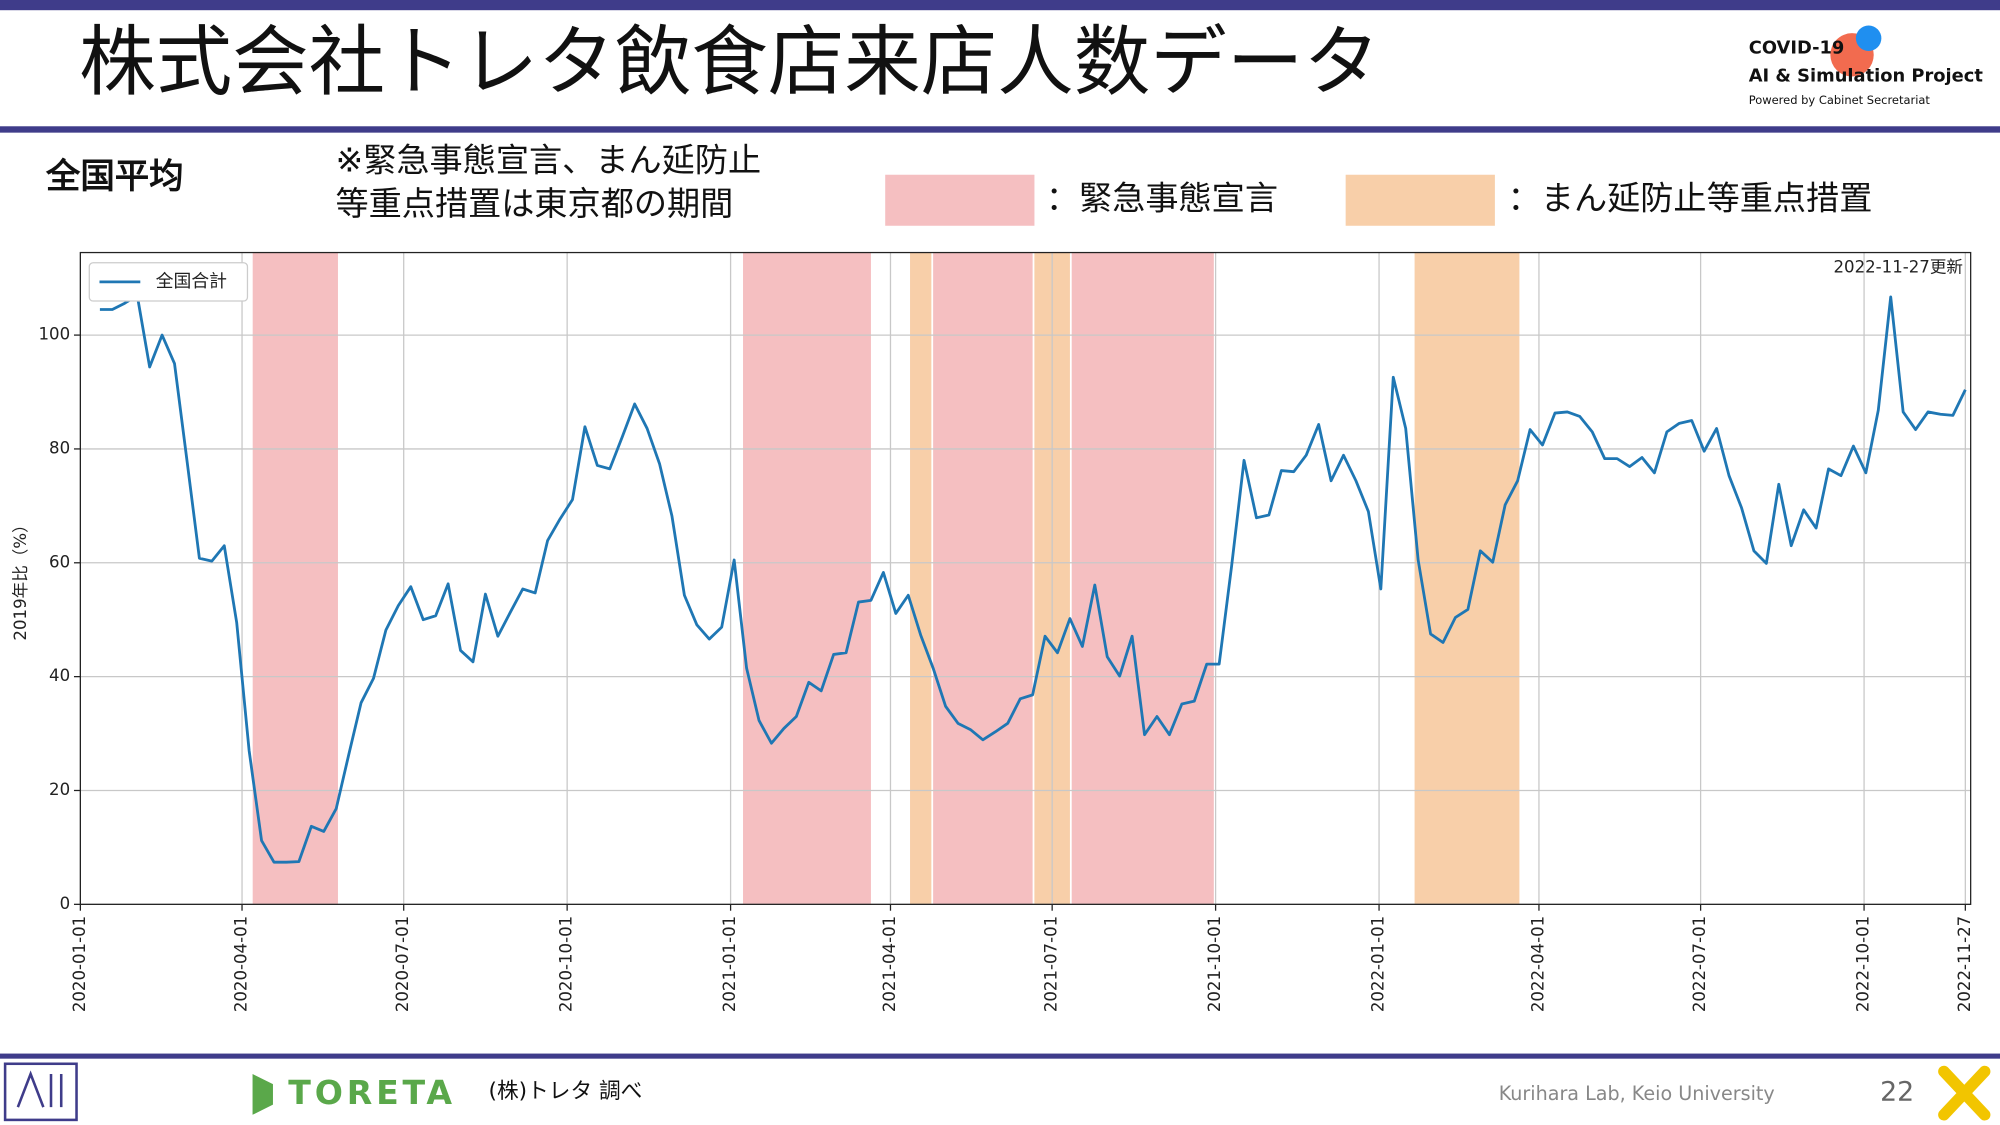 The image size is (2000, 1125). Describe the element at coordinates (1214, 964) in the screenshot. I see `x-tick-label: 2021-10-01` at that location.